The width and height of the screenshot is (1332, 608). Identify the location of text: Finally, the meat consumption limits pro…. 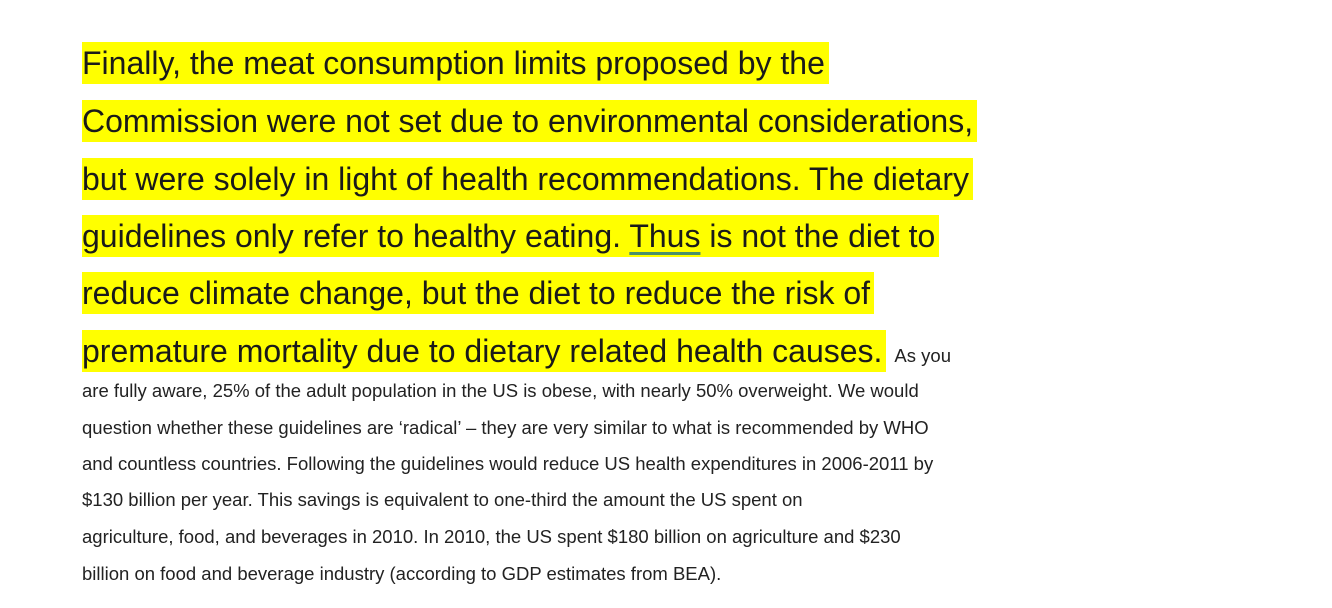
(453, 63).